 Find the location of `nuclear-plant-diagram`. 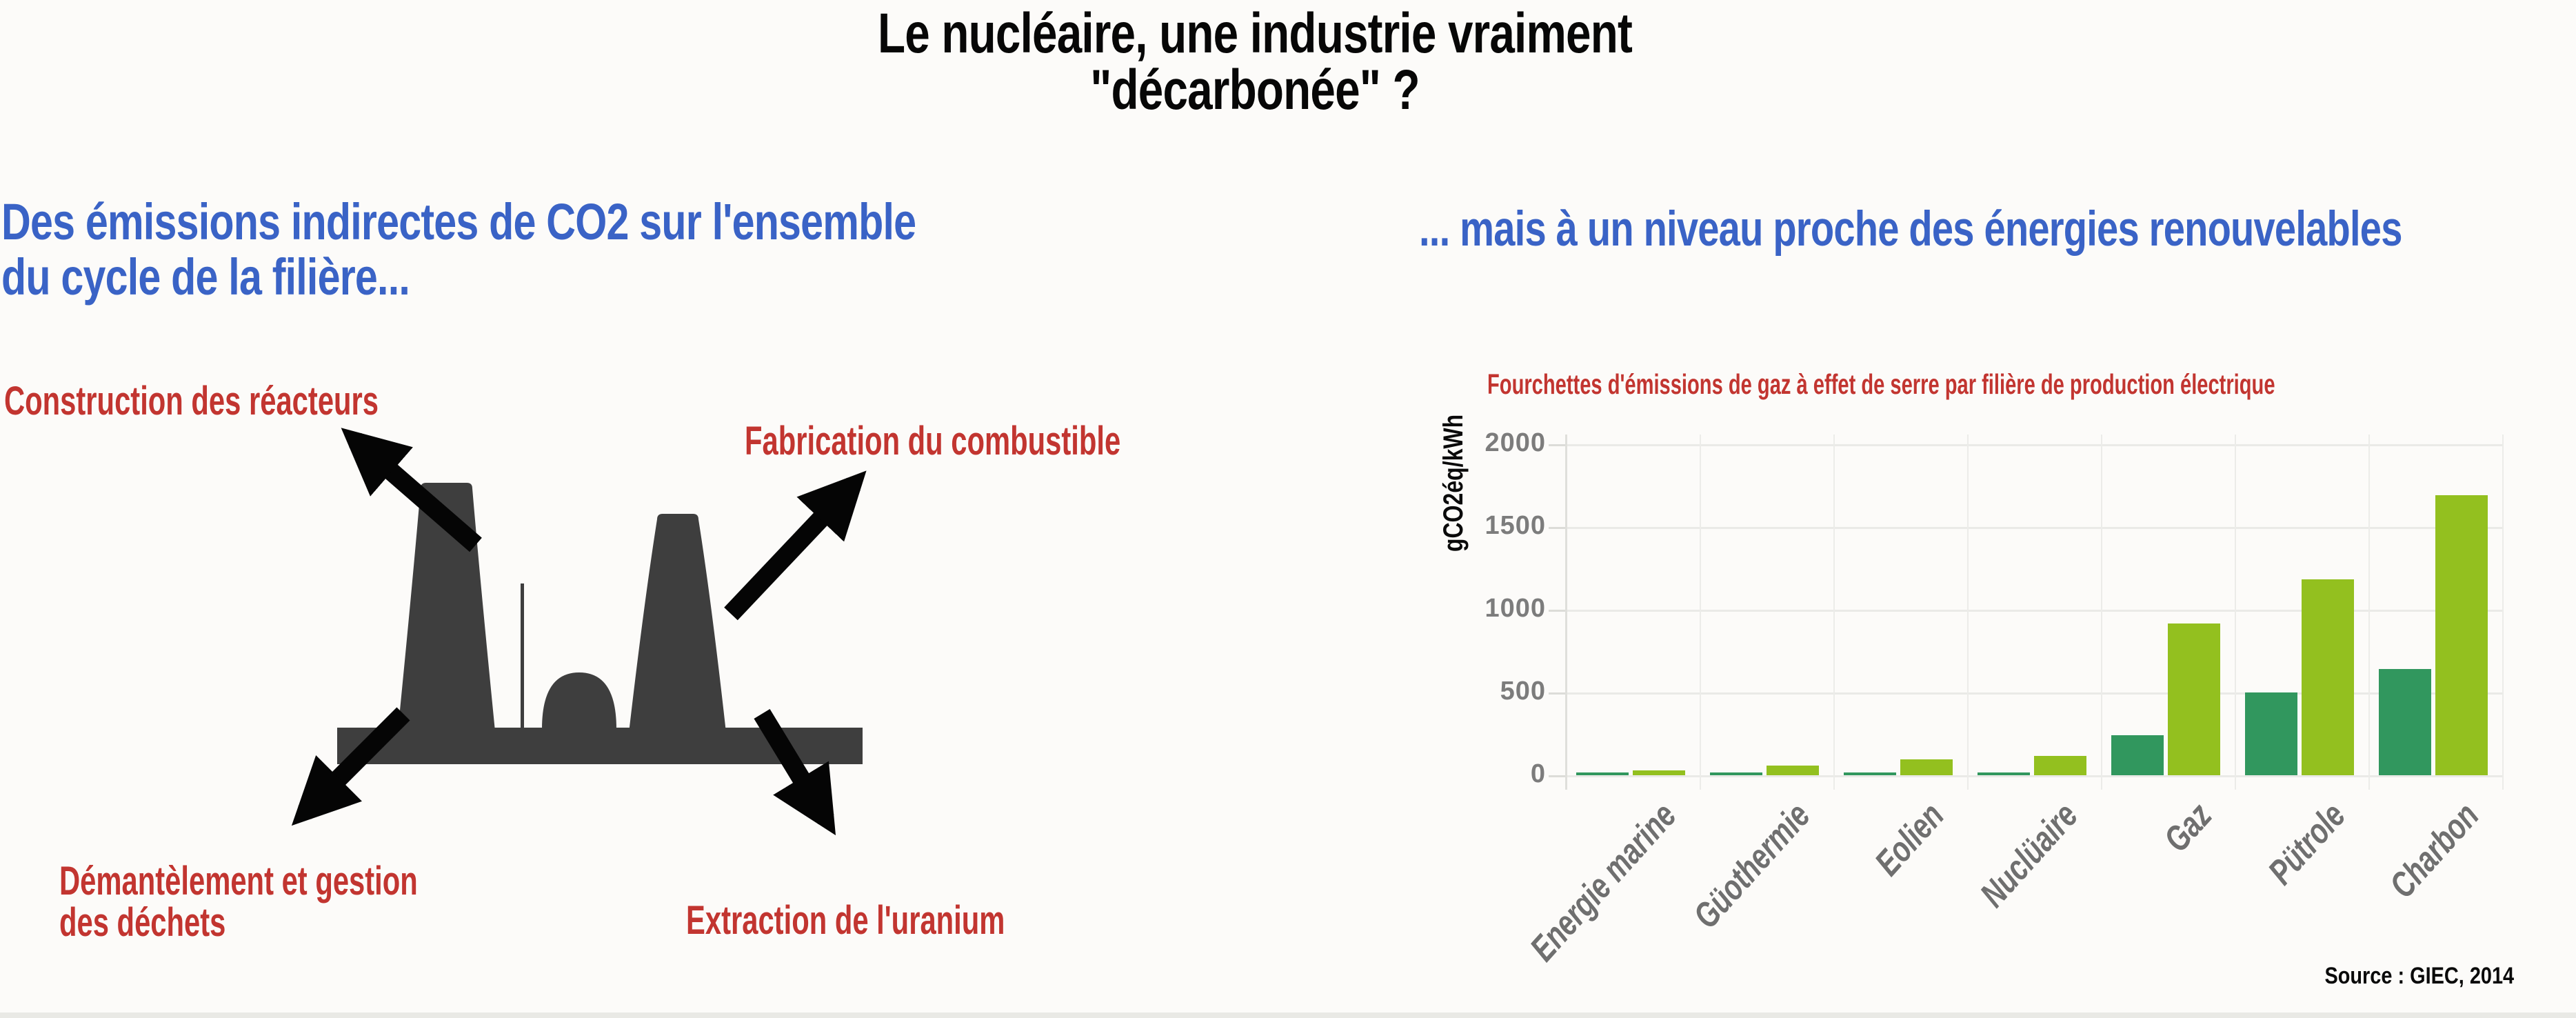

nuclear-plant-diagram is located at coordinates (579, 632).